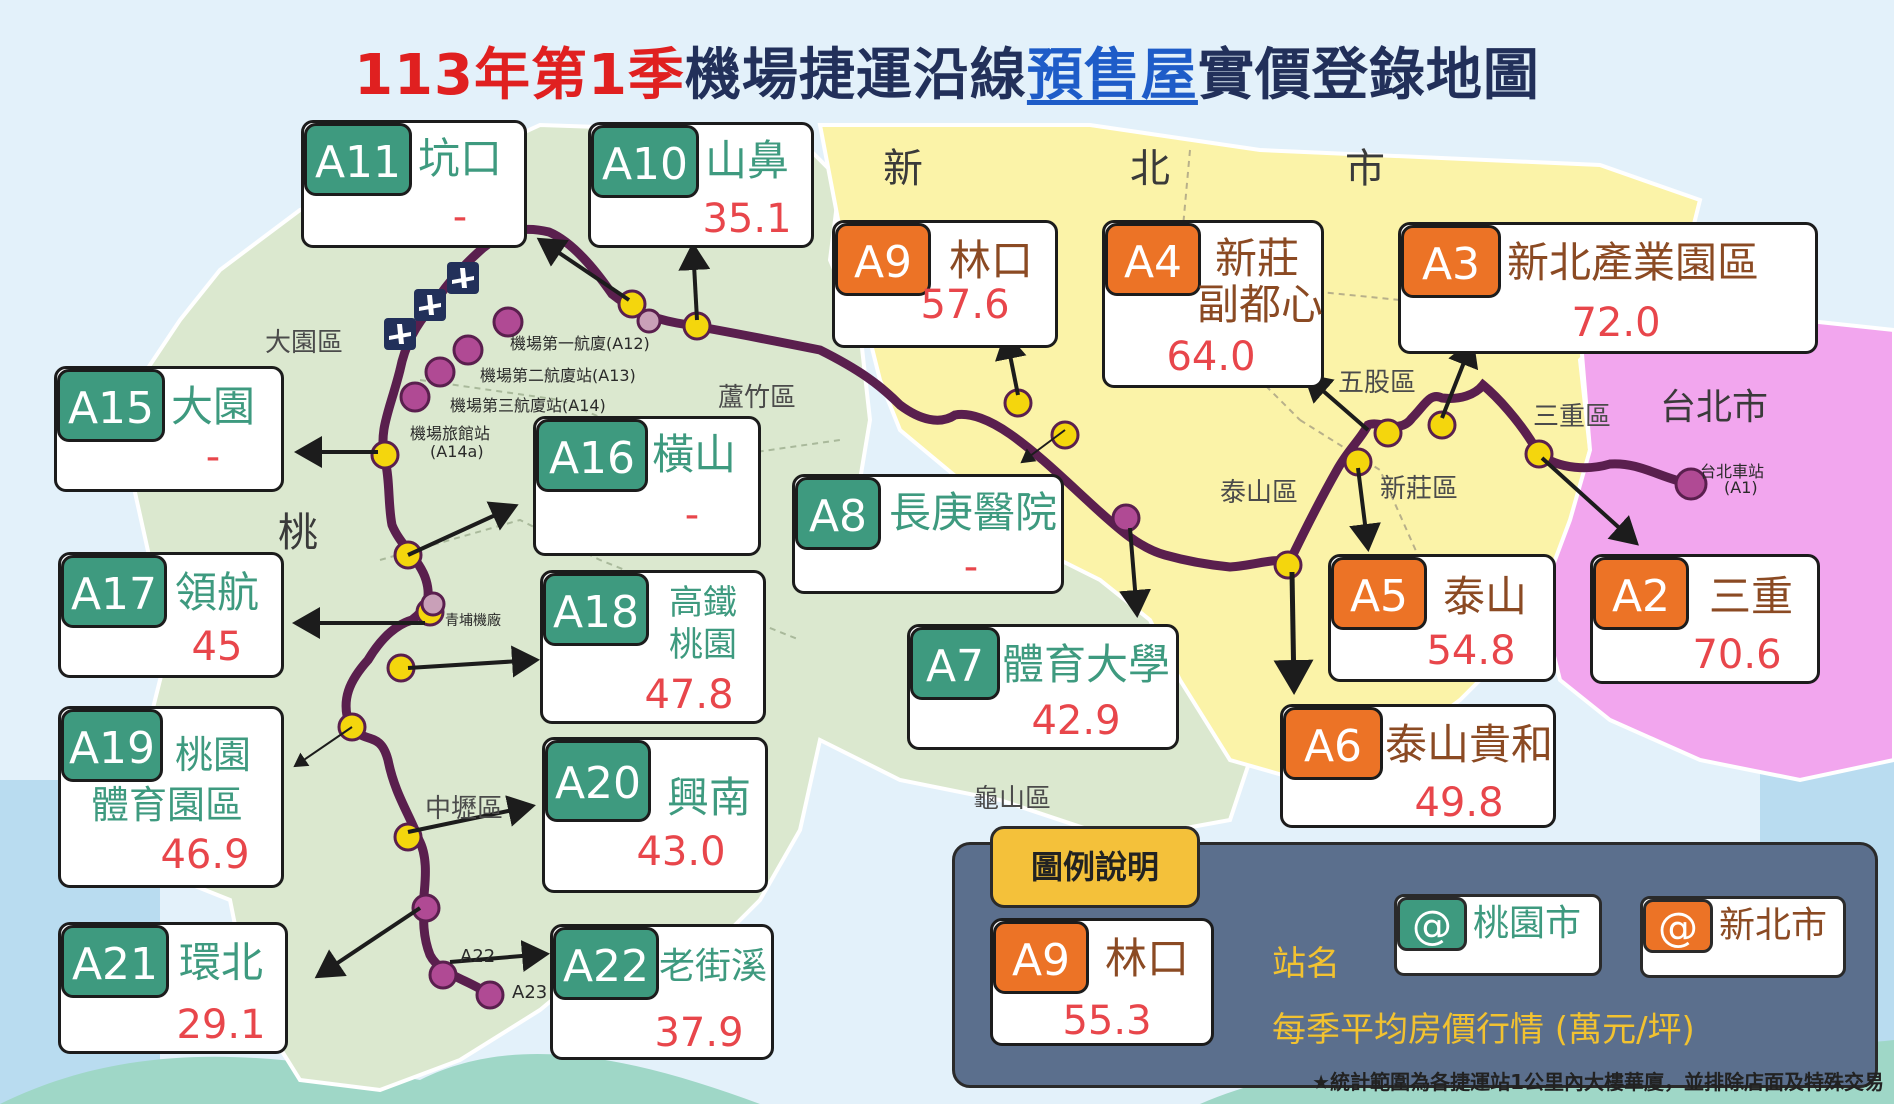 This screenshot has width=1894, height=1104. Describe the element at coordinates (217, 592) in the screenshot. I see `station-name: 領航` at that location.